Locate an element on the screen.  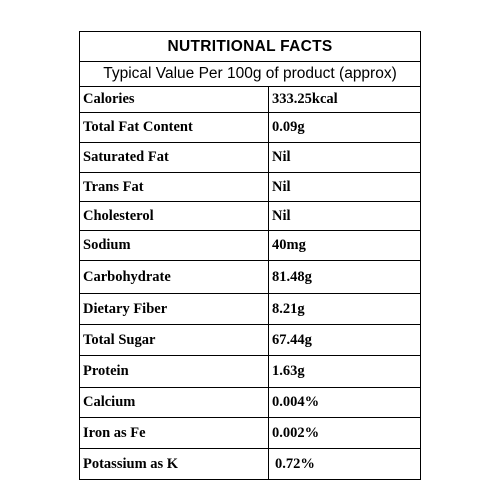
nutrient-name: Sodium is located at coordinates (107, 245).